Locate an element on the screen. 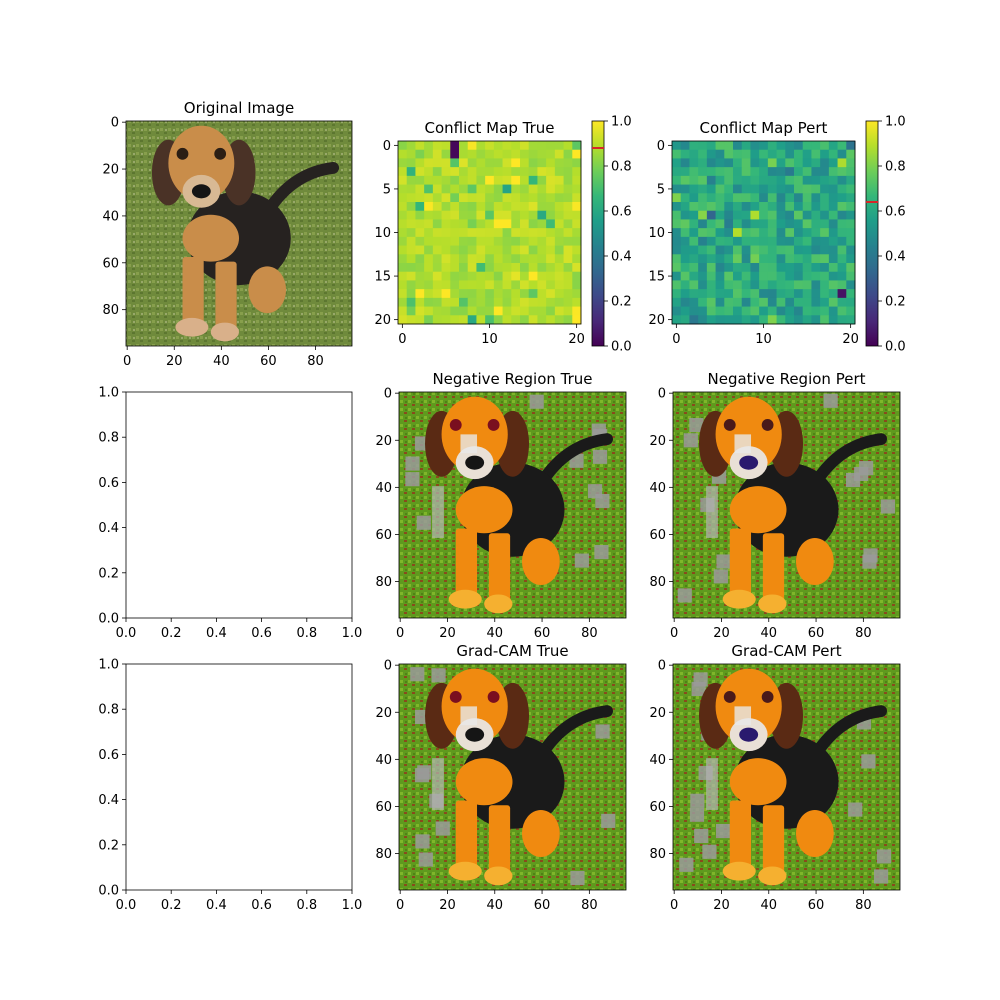  subplot-conflict-pert: 0 10 20 0 5 10 15 20 Conflict Map Pert is located at coordinates (753, 233).